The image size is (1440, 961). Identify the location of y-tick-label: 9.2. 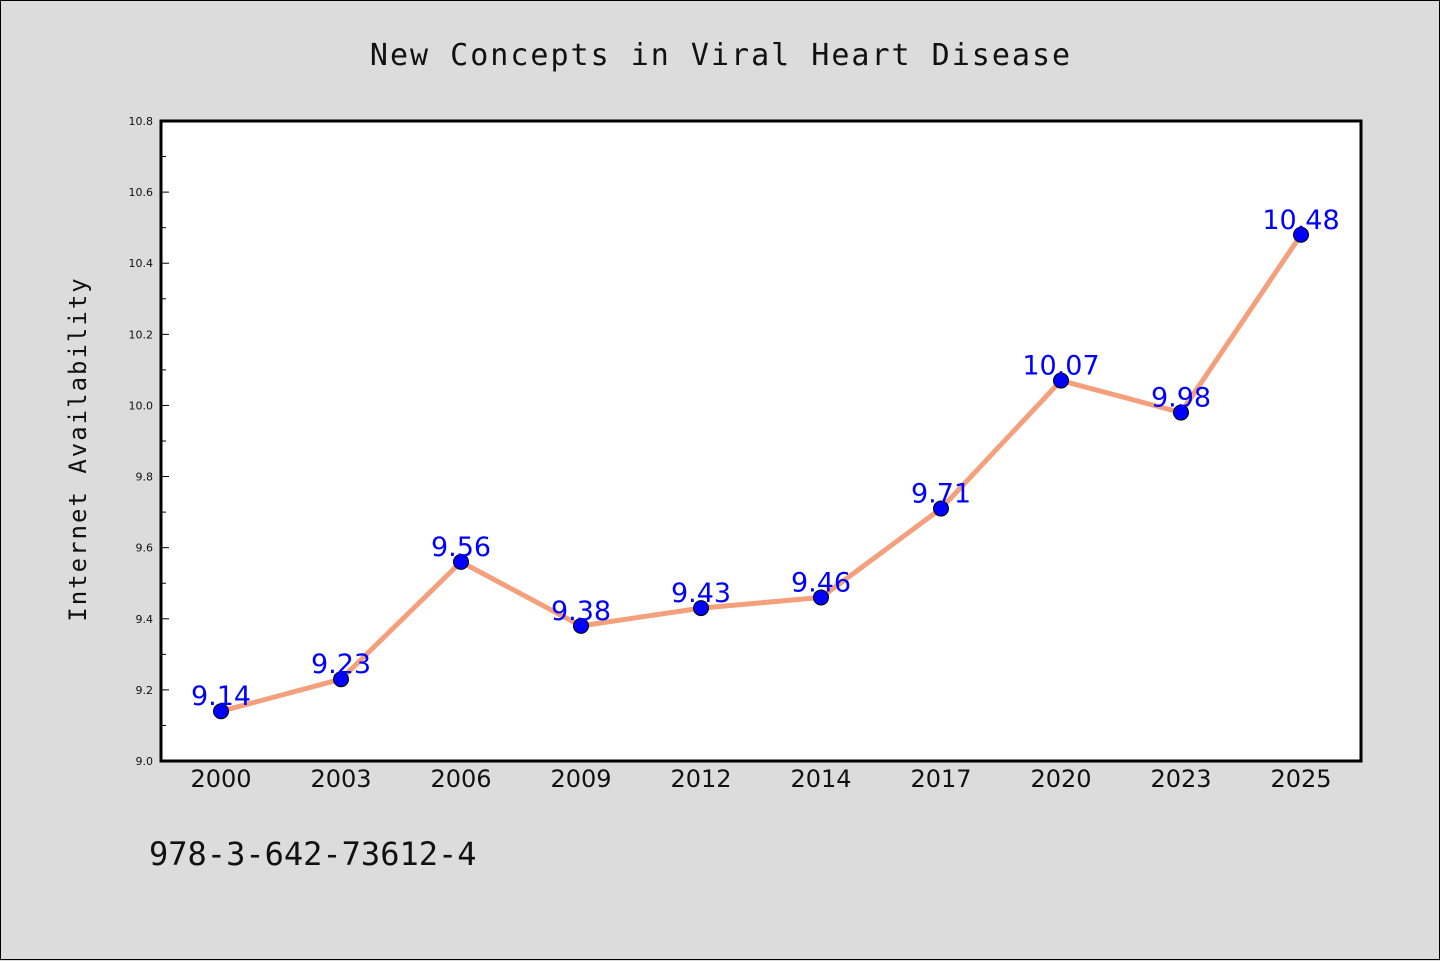
(145, 690).